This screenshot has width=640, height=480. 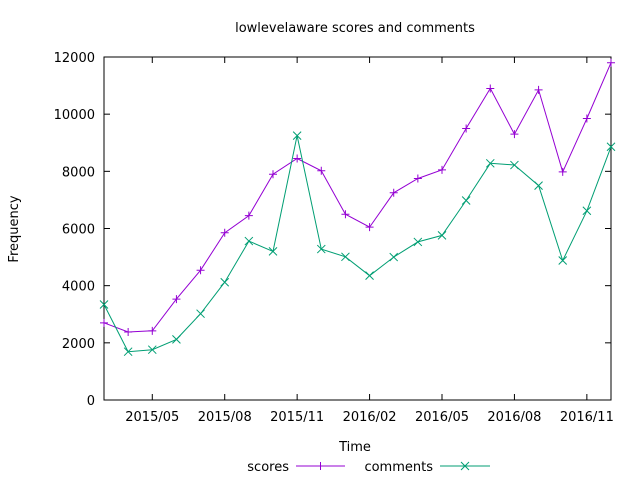 I want to click on y-tick-label: 4000, so click(x=78, y=287).